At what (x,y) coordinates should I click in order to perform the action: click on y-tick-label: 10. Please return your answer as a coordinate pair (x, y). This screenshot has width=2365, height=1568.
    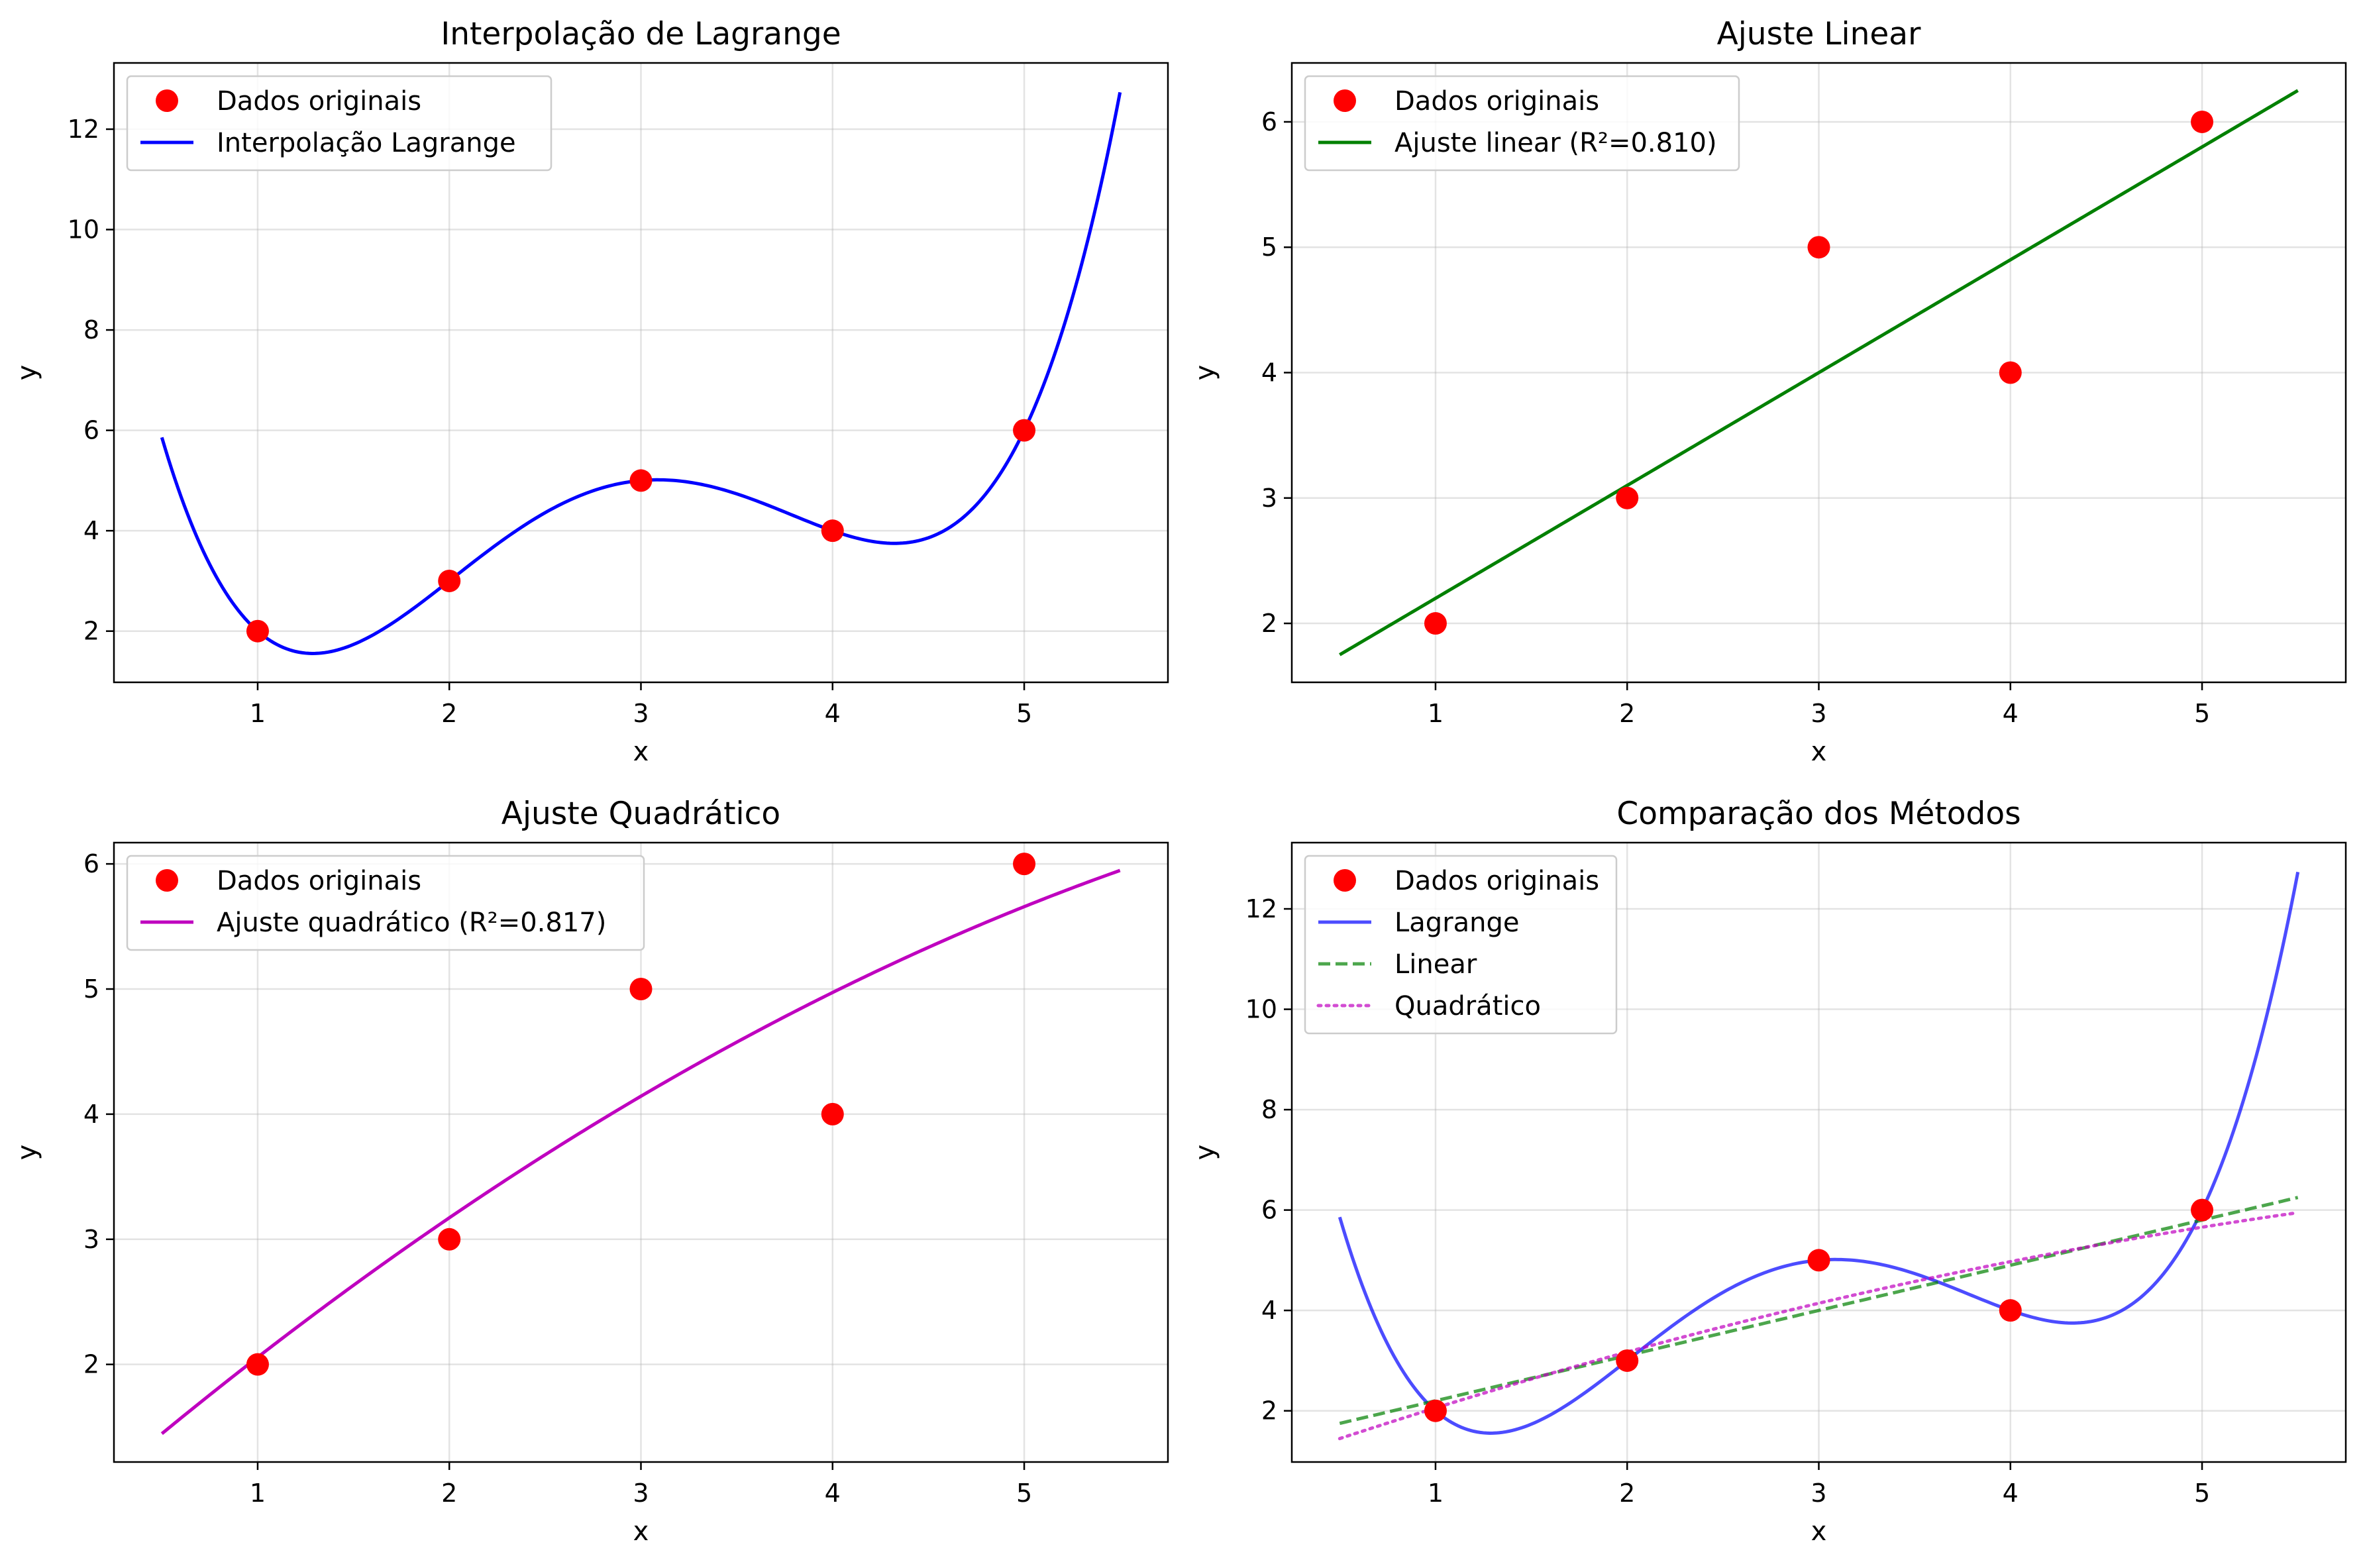
    Looking at the image, I should click on (1261, 1009).